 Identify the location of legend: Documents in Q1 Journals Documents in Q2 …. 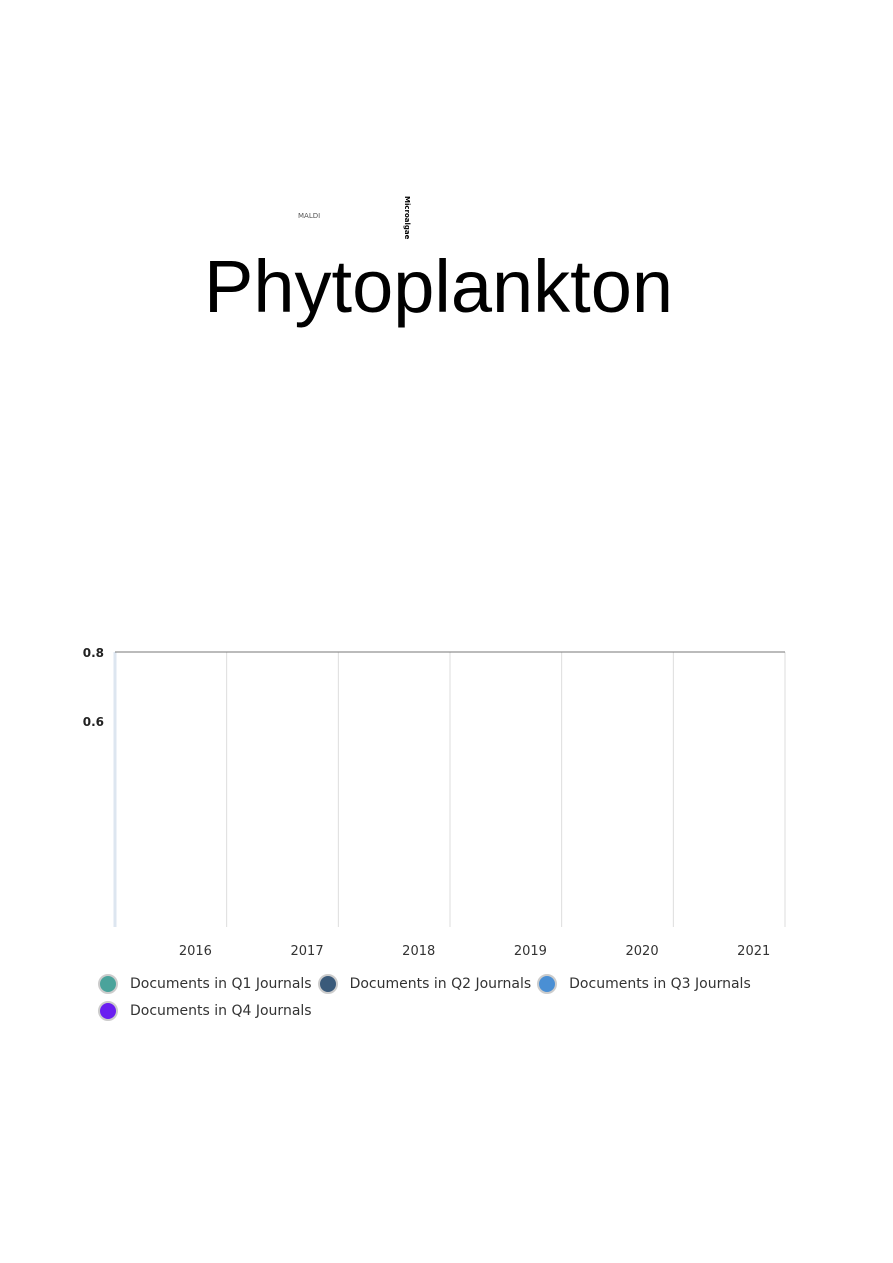
(448, 997).